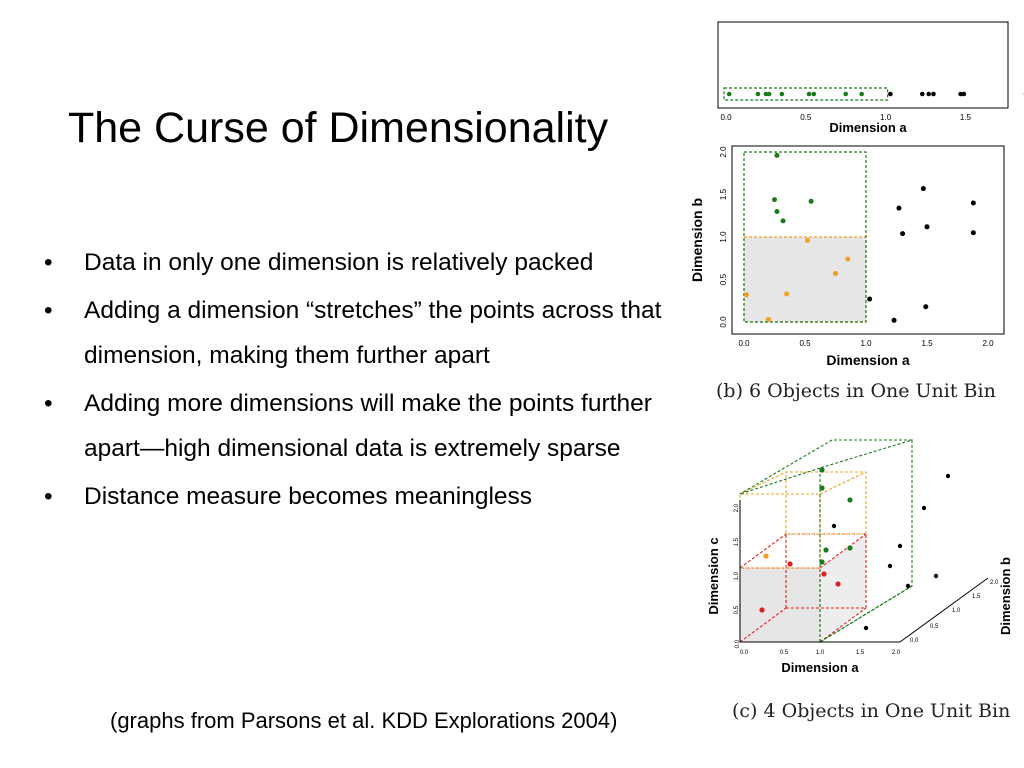 This screenshot has height=768, width=1024. I want to click on plot-3d-ztick: 0.5, so click(737, 609).